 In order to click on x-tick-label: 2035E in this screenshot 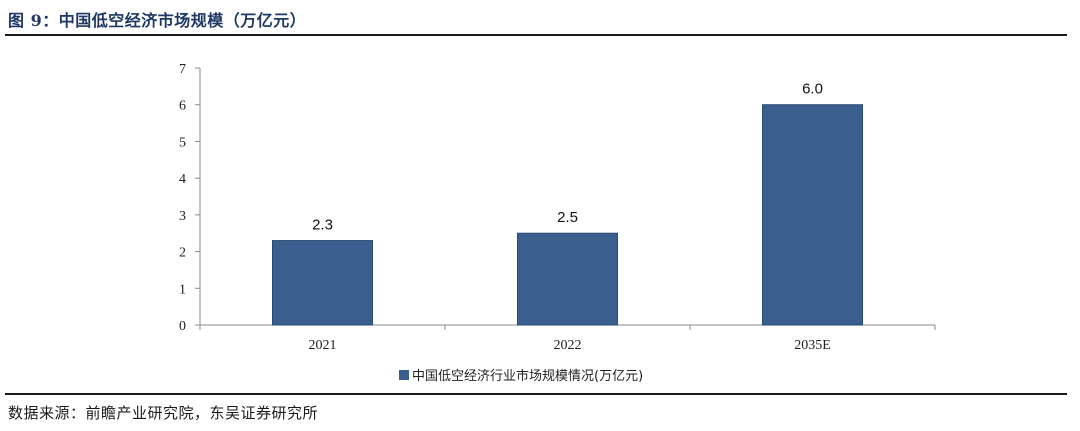, I will do `click(812, 345)`.